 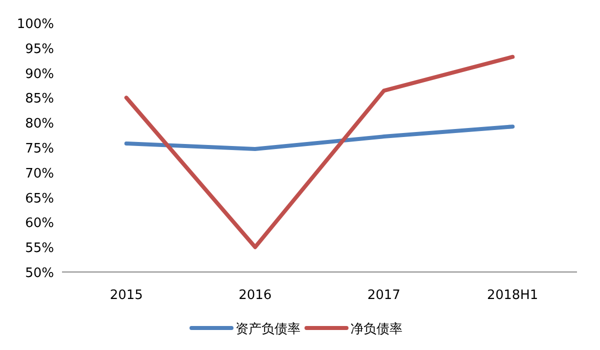 What do you see at coordinates (383, 295) in the screenshot?
I see `x-tick-label: 2017` at bounding box center [383, 295].